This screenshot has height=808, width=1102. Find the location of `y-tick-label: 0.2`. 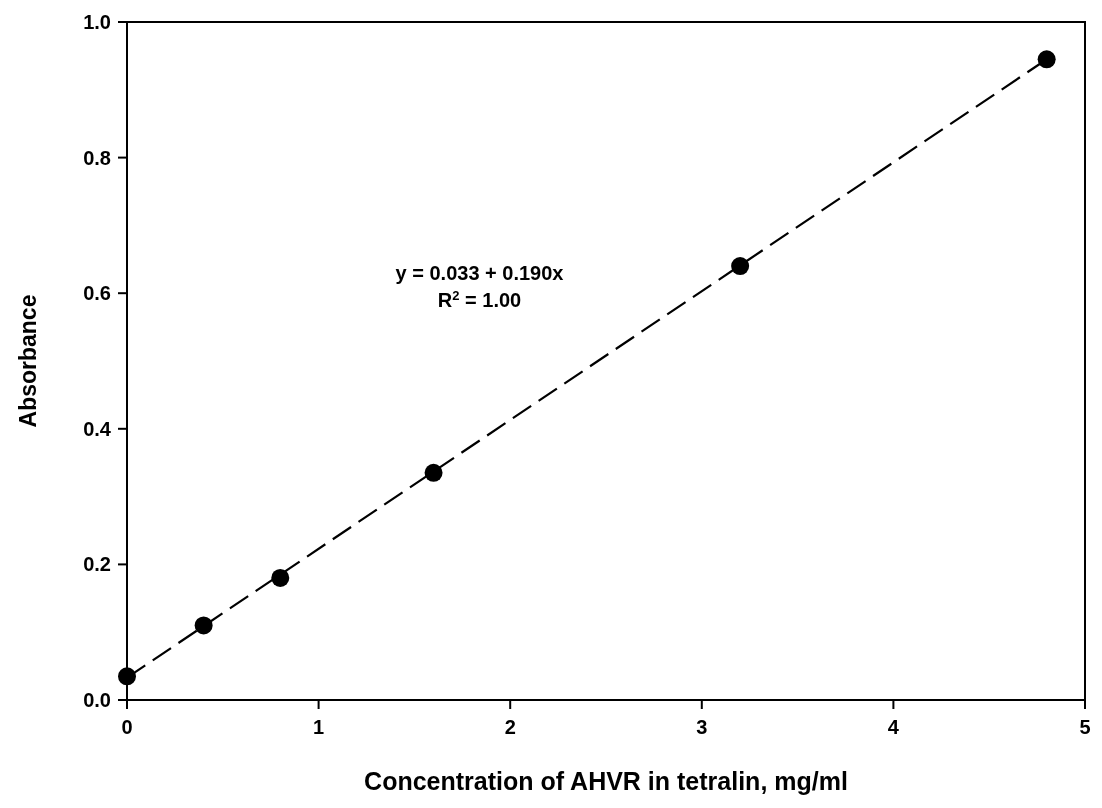

y-tick-label: 0.2 is located at coordinates (97, 564).